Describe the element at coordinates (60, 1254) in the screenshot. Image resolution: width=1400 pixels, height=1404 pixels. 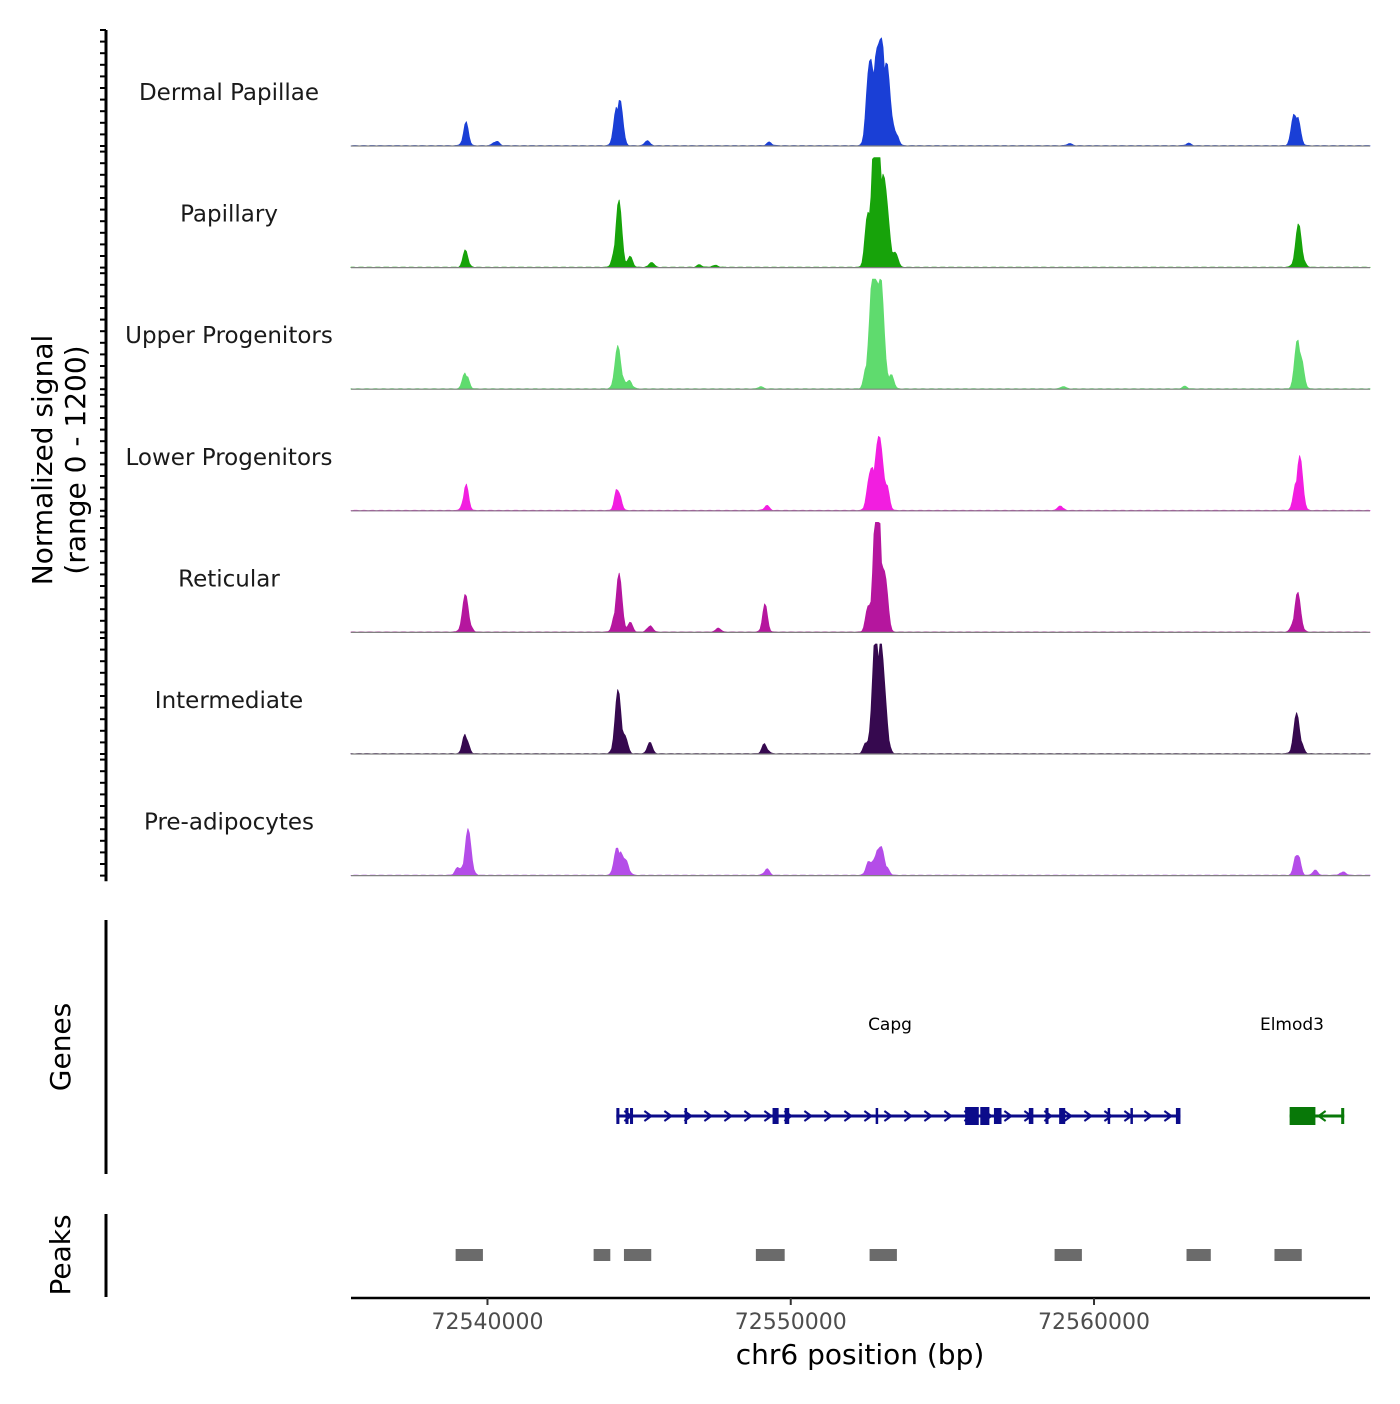
I see `peaks-panel-label: Peaks` at that location.